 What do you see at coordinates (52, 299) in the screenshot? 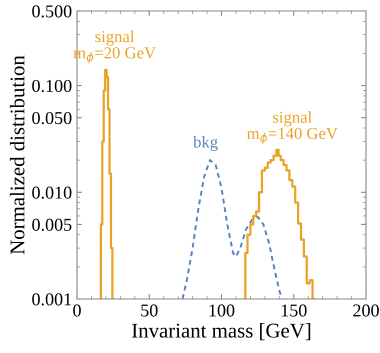
I see `y-tick-label: 0.001` at bounding box center [52, 299].